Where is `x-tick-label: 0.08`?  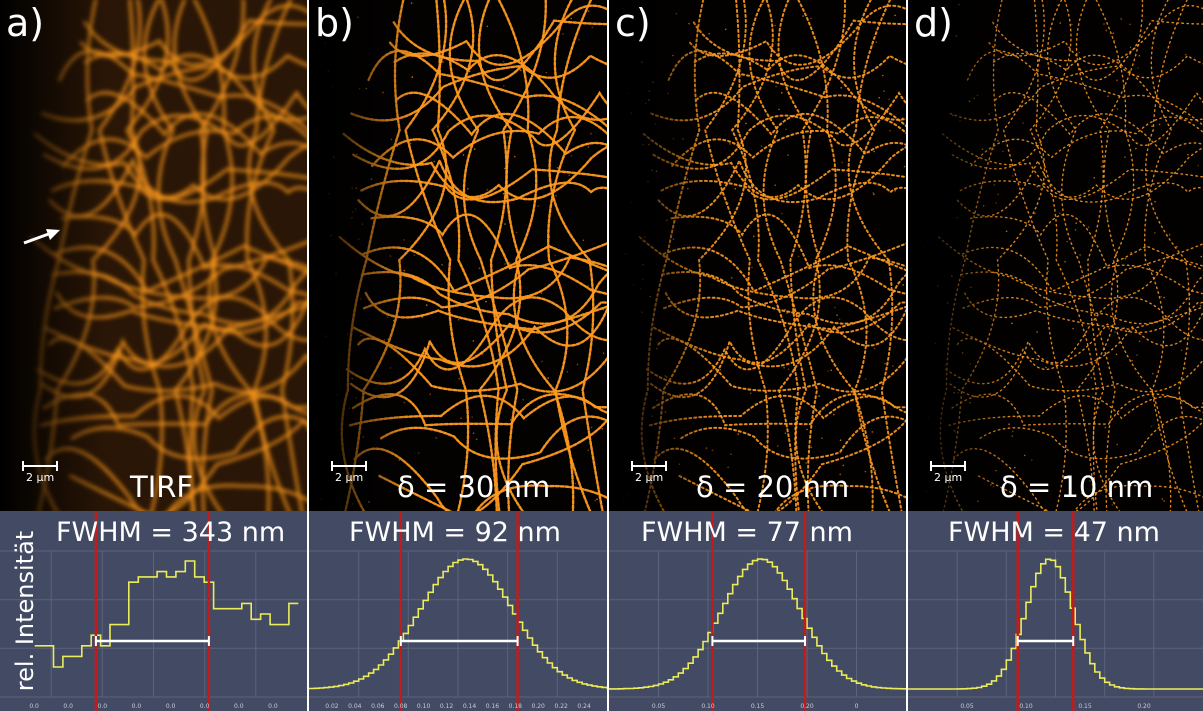 x-tick-label: 0.08 is located at coordinates (401, 706).